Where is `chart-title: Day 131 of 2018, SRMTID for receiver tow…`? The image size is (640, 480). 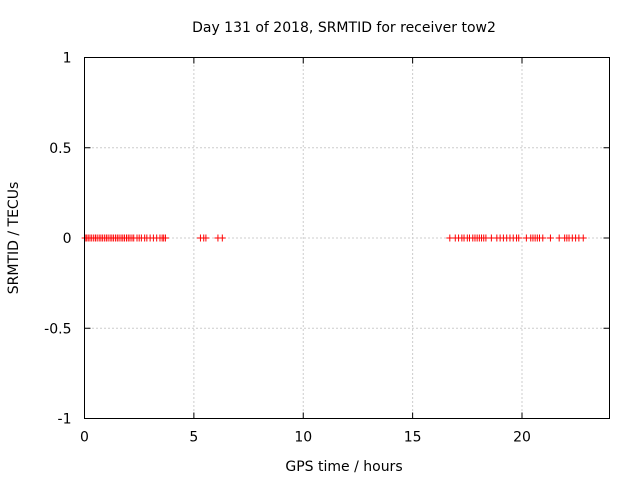 chart-title: Day 131 of 2018, SRMTID for receiver tow… is located at coordinates (344, 28).